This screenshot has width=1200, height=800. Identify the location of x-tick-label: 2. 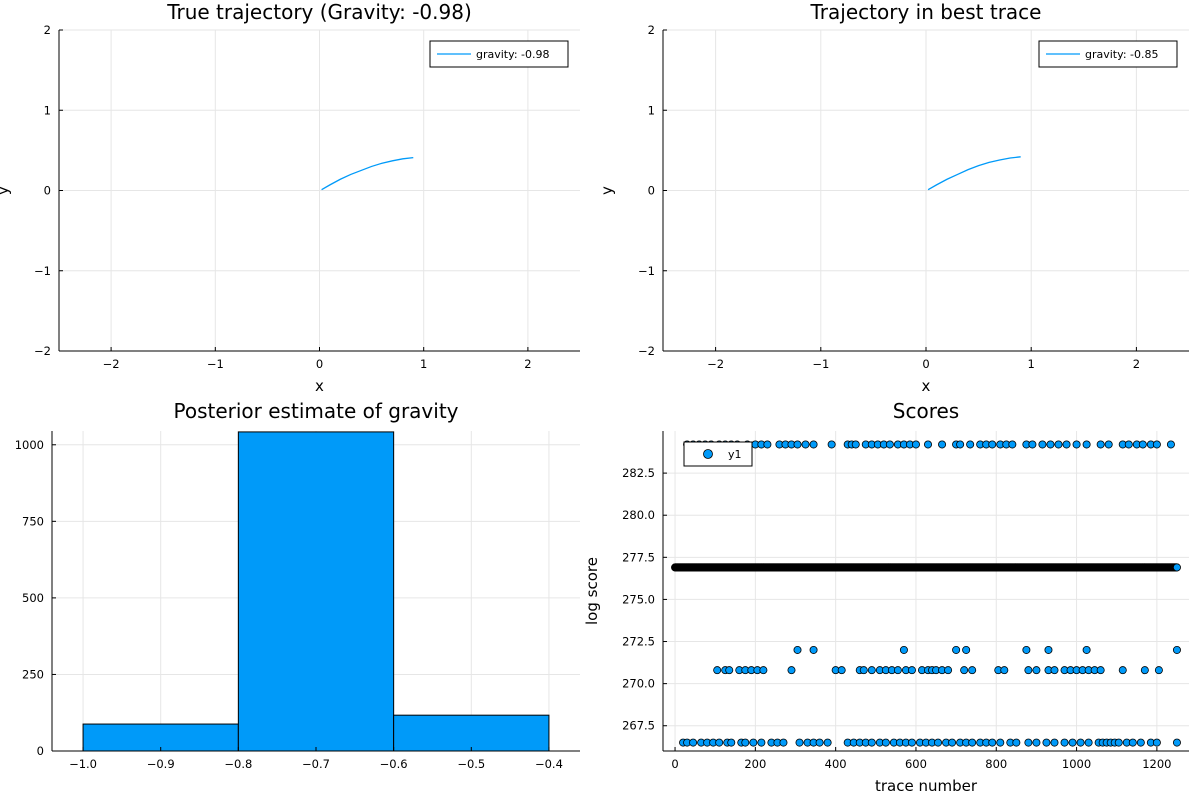
(527, 364).